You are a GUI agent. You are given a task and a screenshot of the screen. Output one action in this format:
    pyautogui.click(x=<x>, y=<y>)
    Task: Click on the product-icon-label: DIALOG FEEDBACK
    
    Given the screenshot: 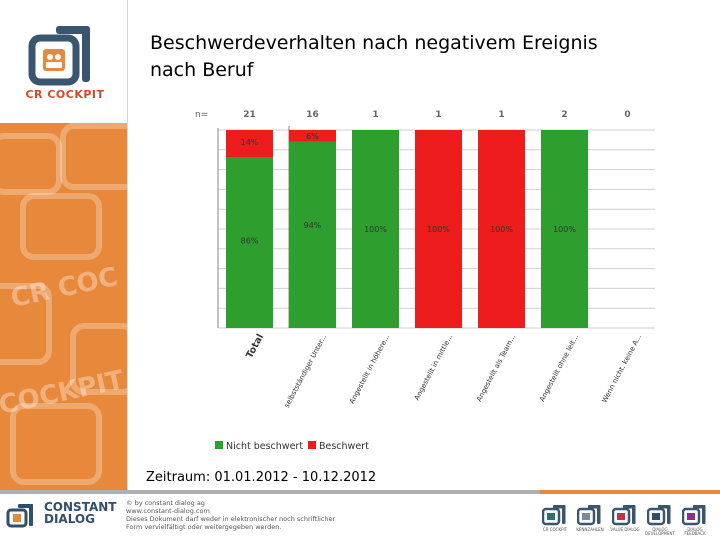 What is the action you would take?
    pyautogui.click(x=695, y=531)
    